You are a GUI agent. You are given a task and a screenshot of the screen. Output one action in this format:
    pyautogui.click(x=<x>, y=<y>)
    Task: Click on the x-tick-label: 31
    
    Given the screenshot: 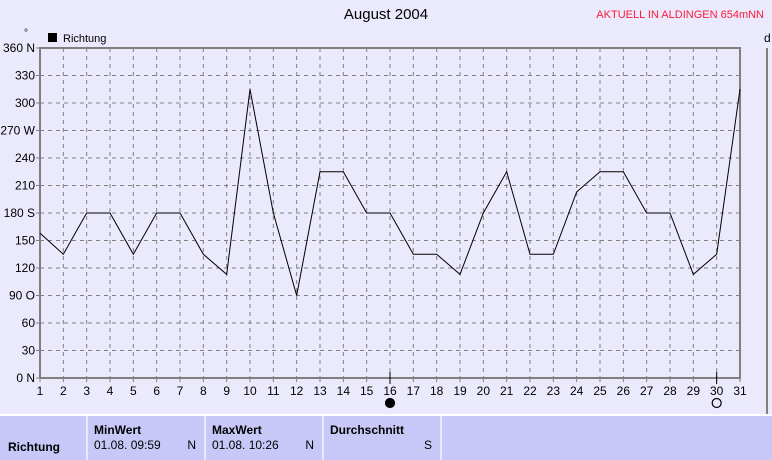 What is the action you would take?
    pyautogui.click(x=740, y=391)
    